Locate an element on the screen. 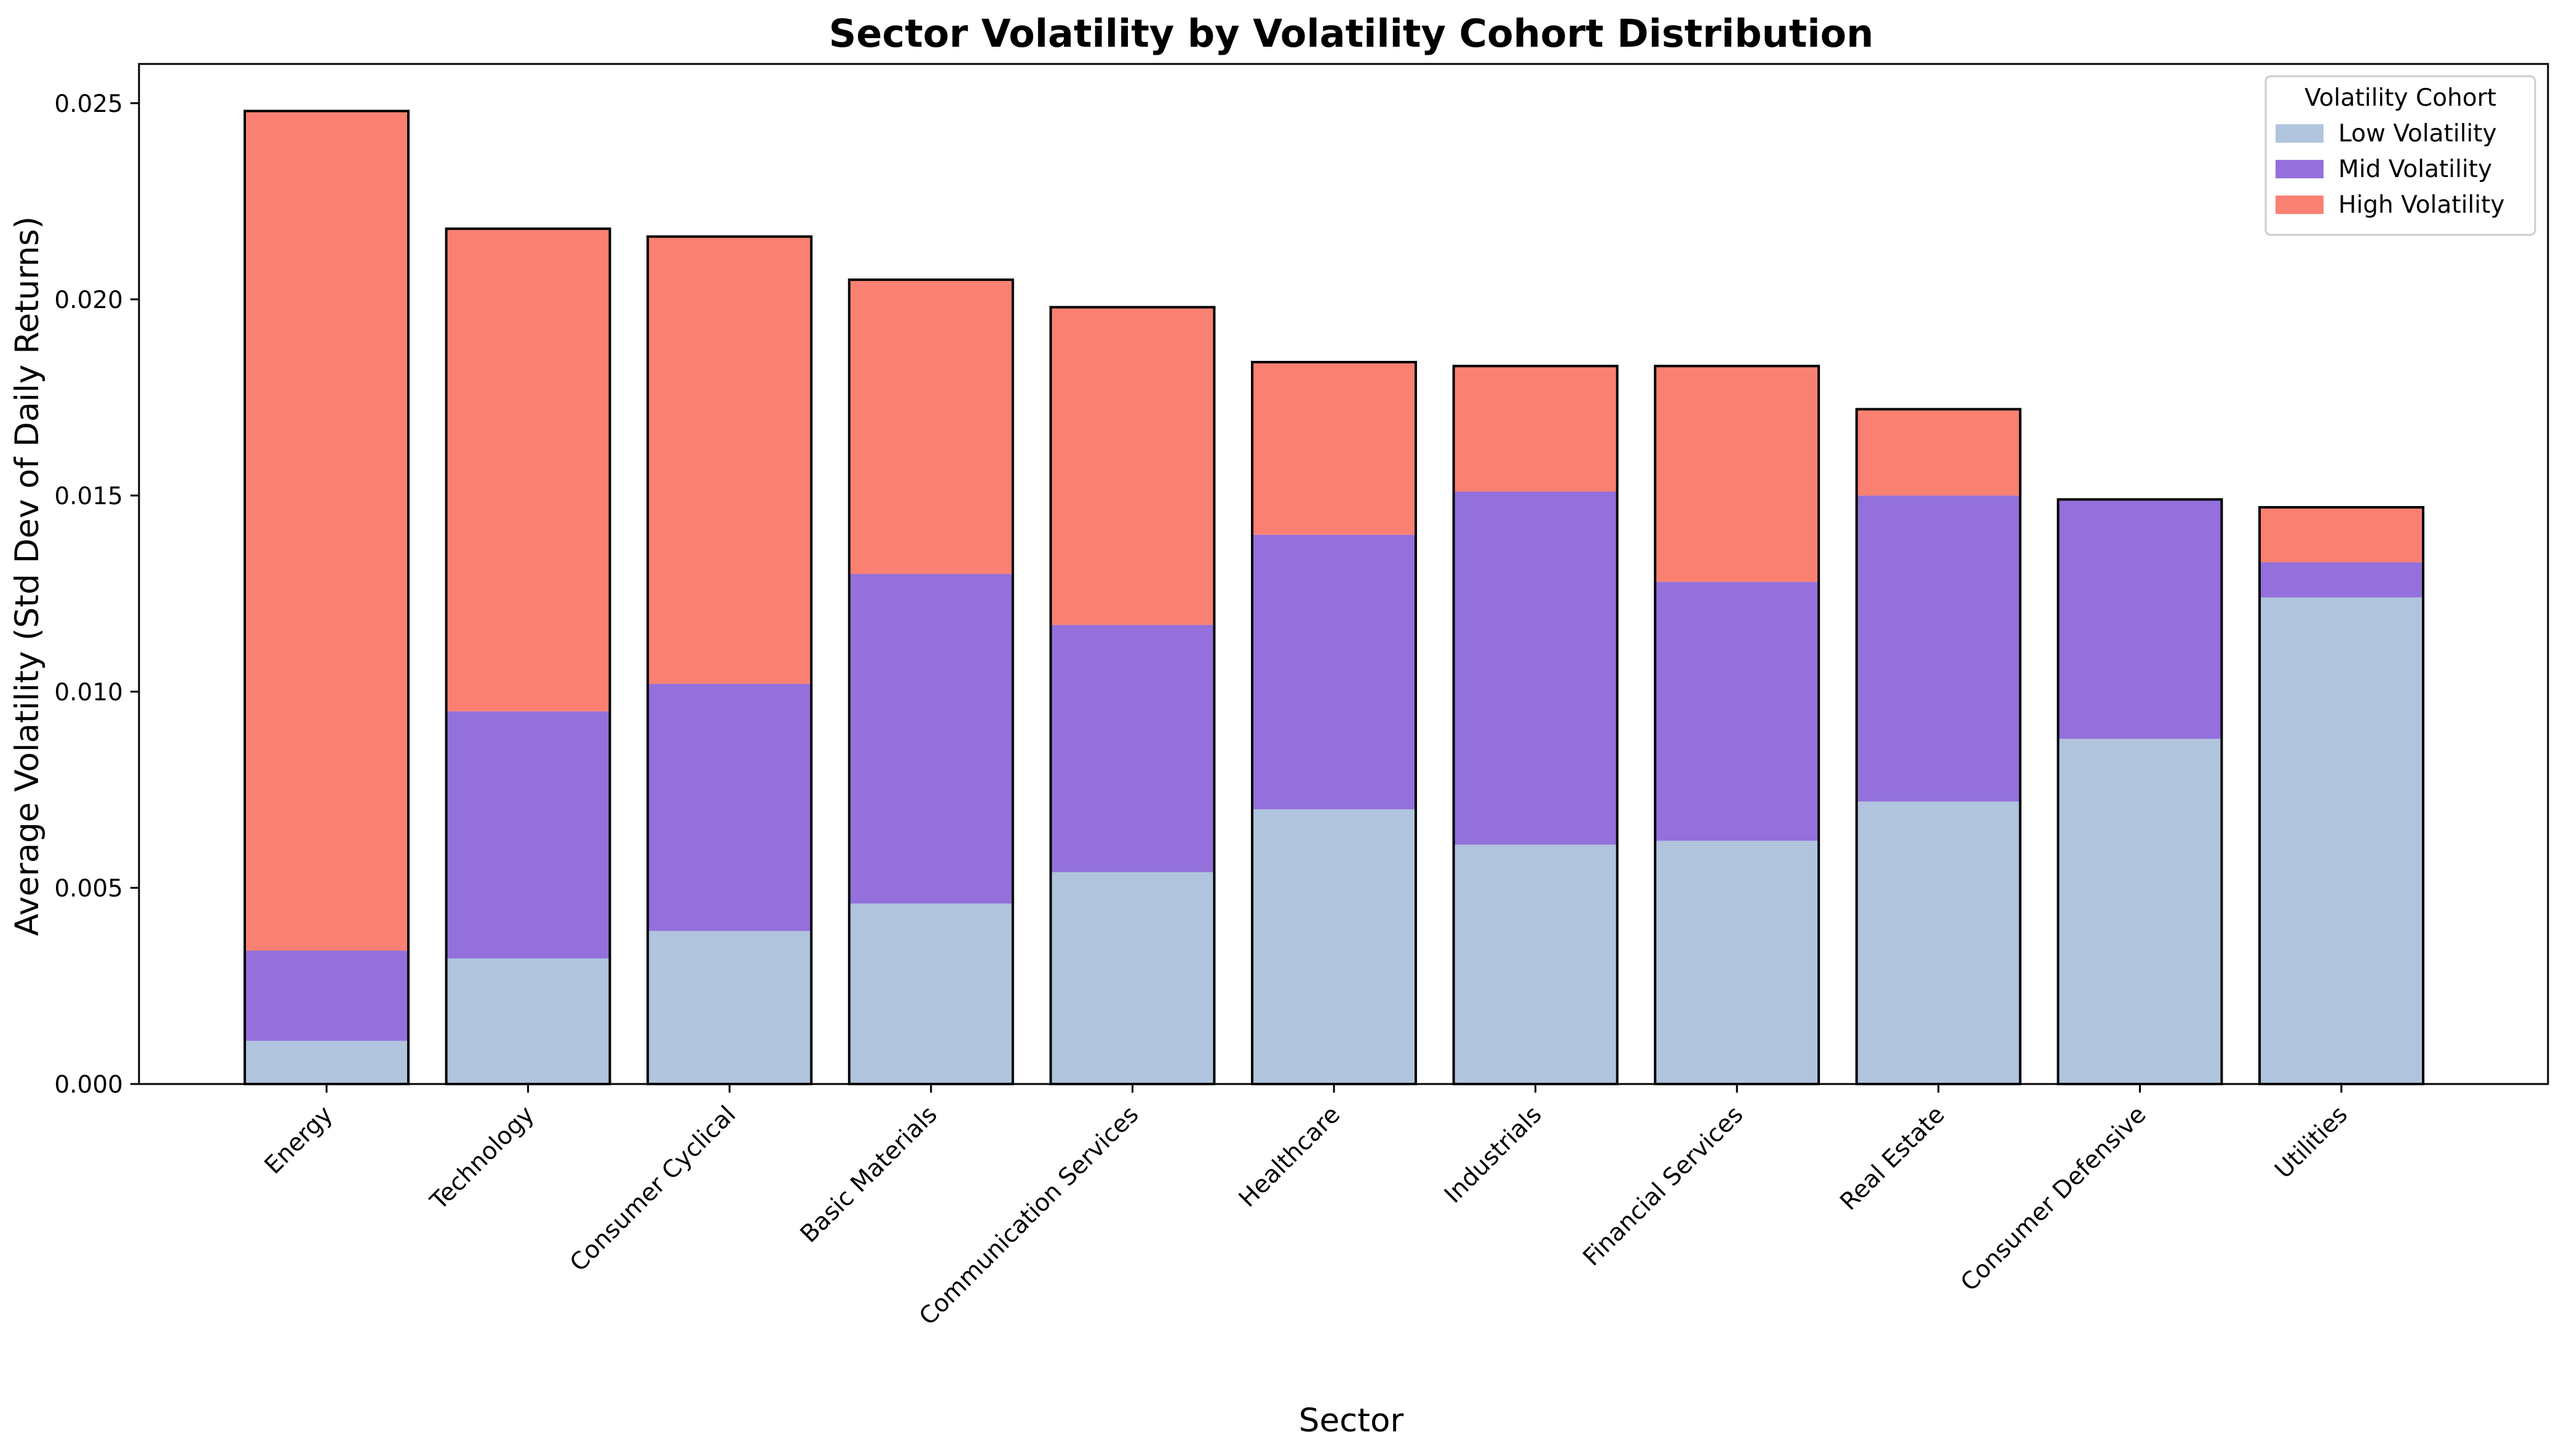 Image resolution: width=2564 pixels, height=1456 pixels. y-tick-label: 0.005 is located at coordinates (88, 889).